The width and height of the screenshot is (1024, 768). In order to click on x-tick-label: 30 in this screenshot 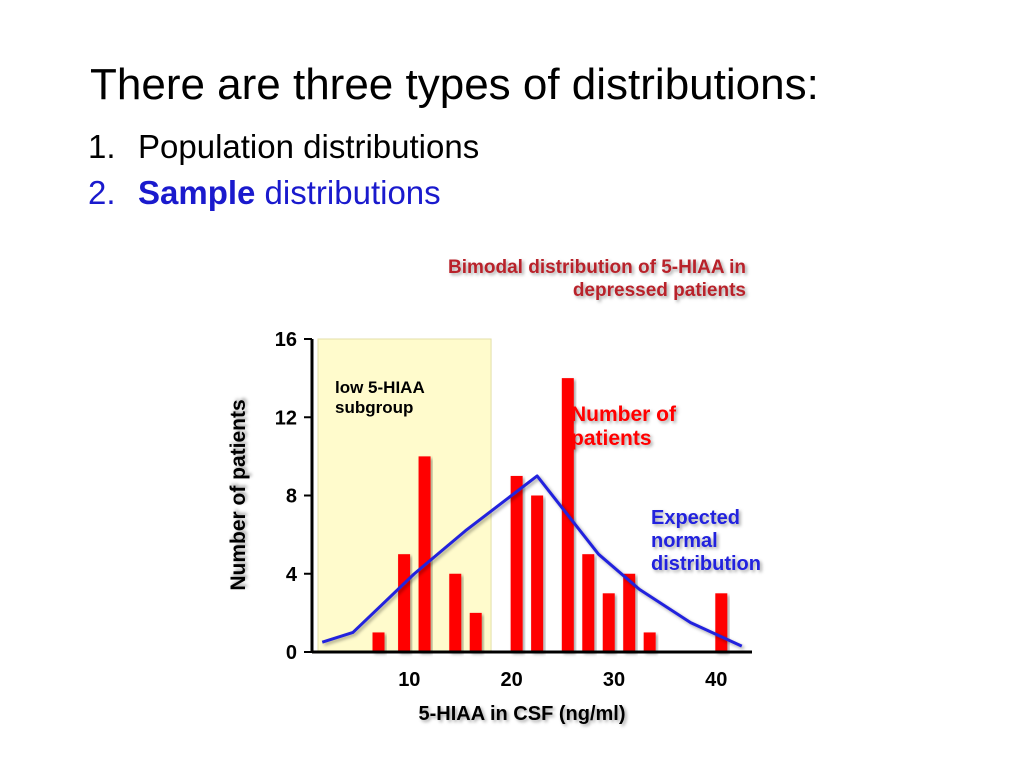, I will do `click(614, 680)`.